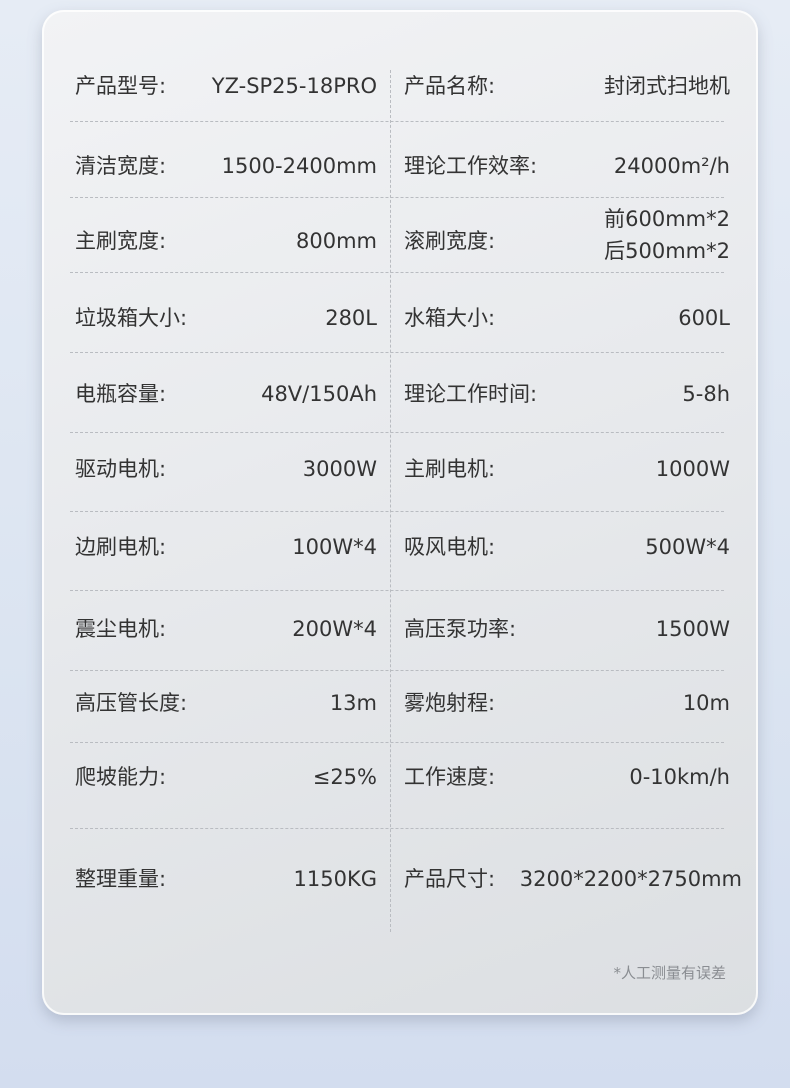  I want to click on spec-value: 3000W, so click(339, 469).